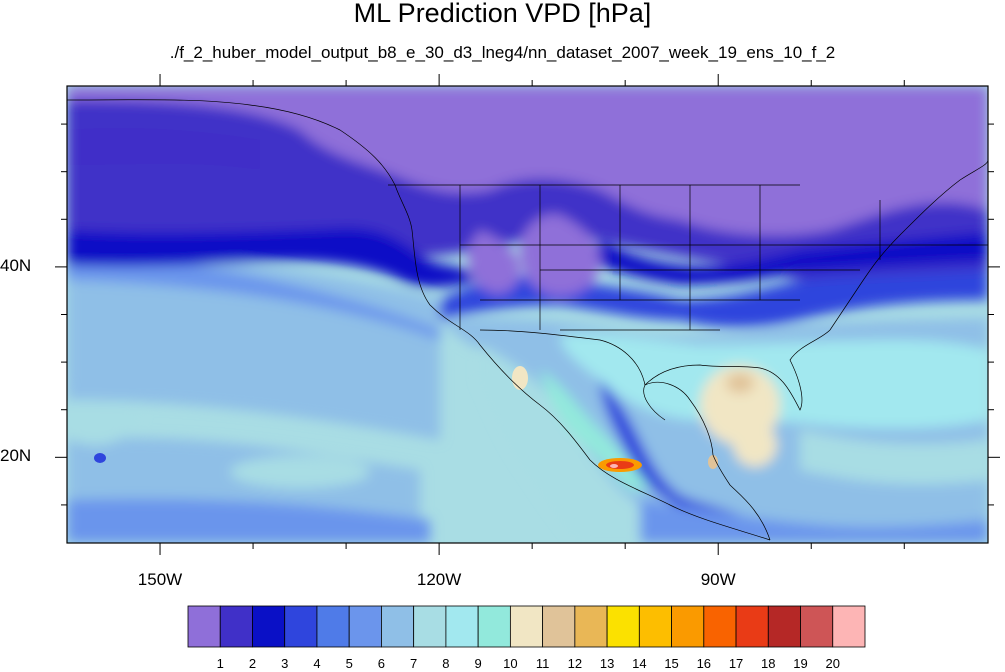  What do you see at coordinates (160, 579) in the screenshot?
I see `lon-tick-label: 150W` at bounding box center [160, 579].